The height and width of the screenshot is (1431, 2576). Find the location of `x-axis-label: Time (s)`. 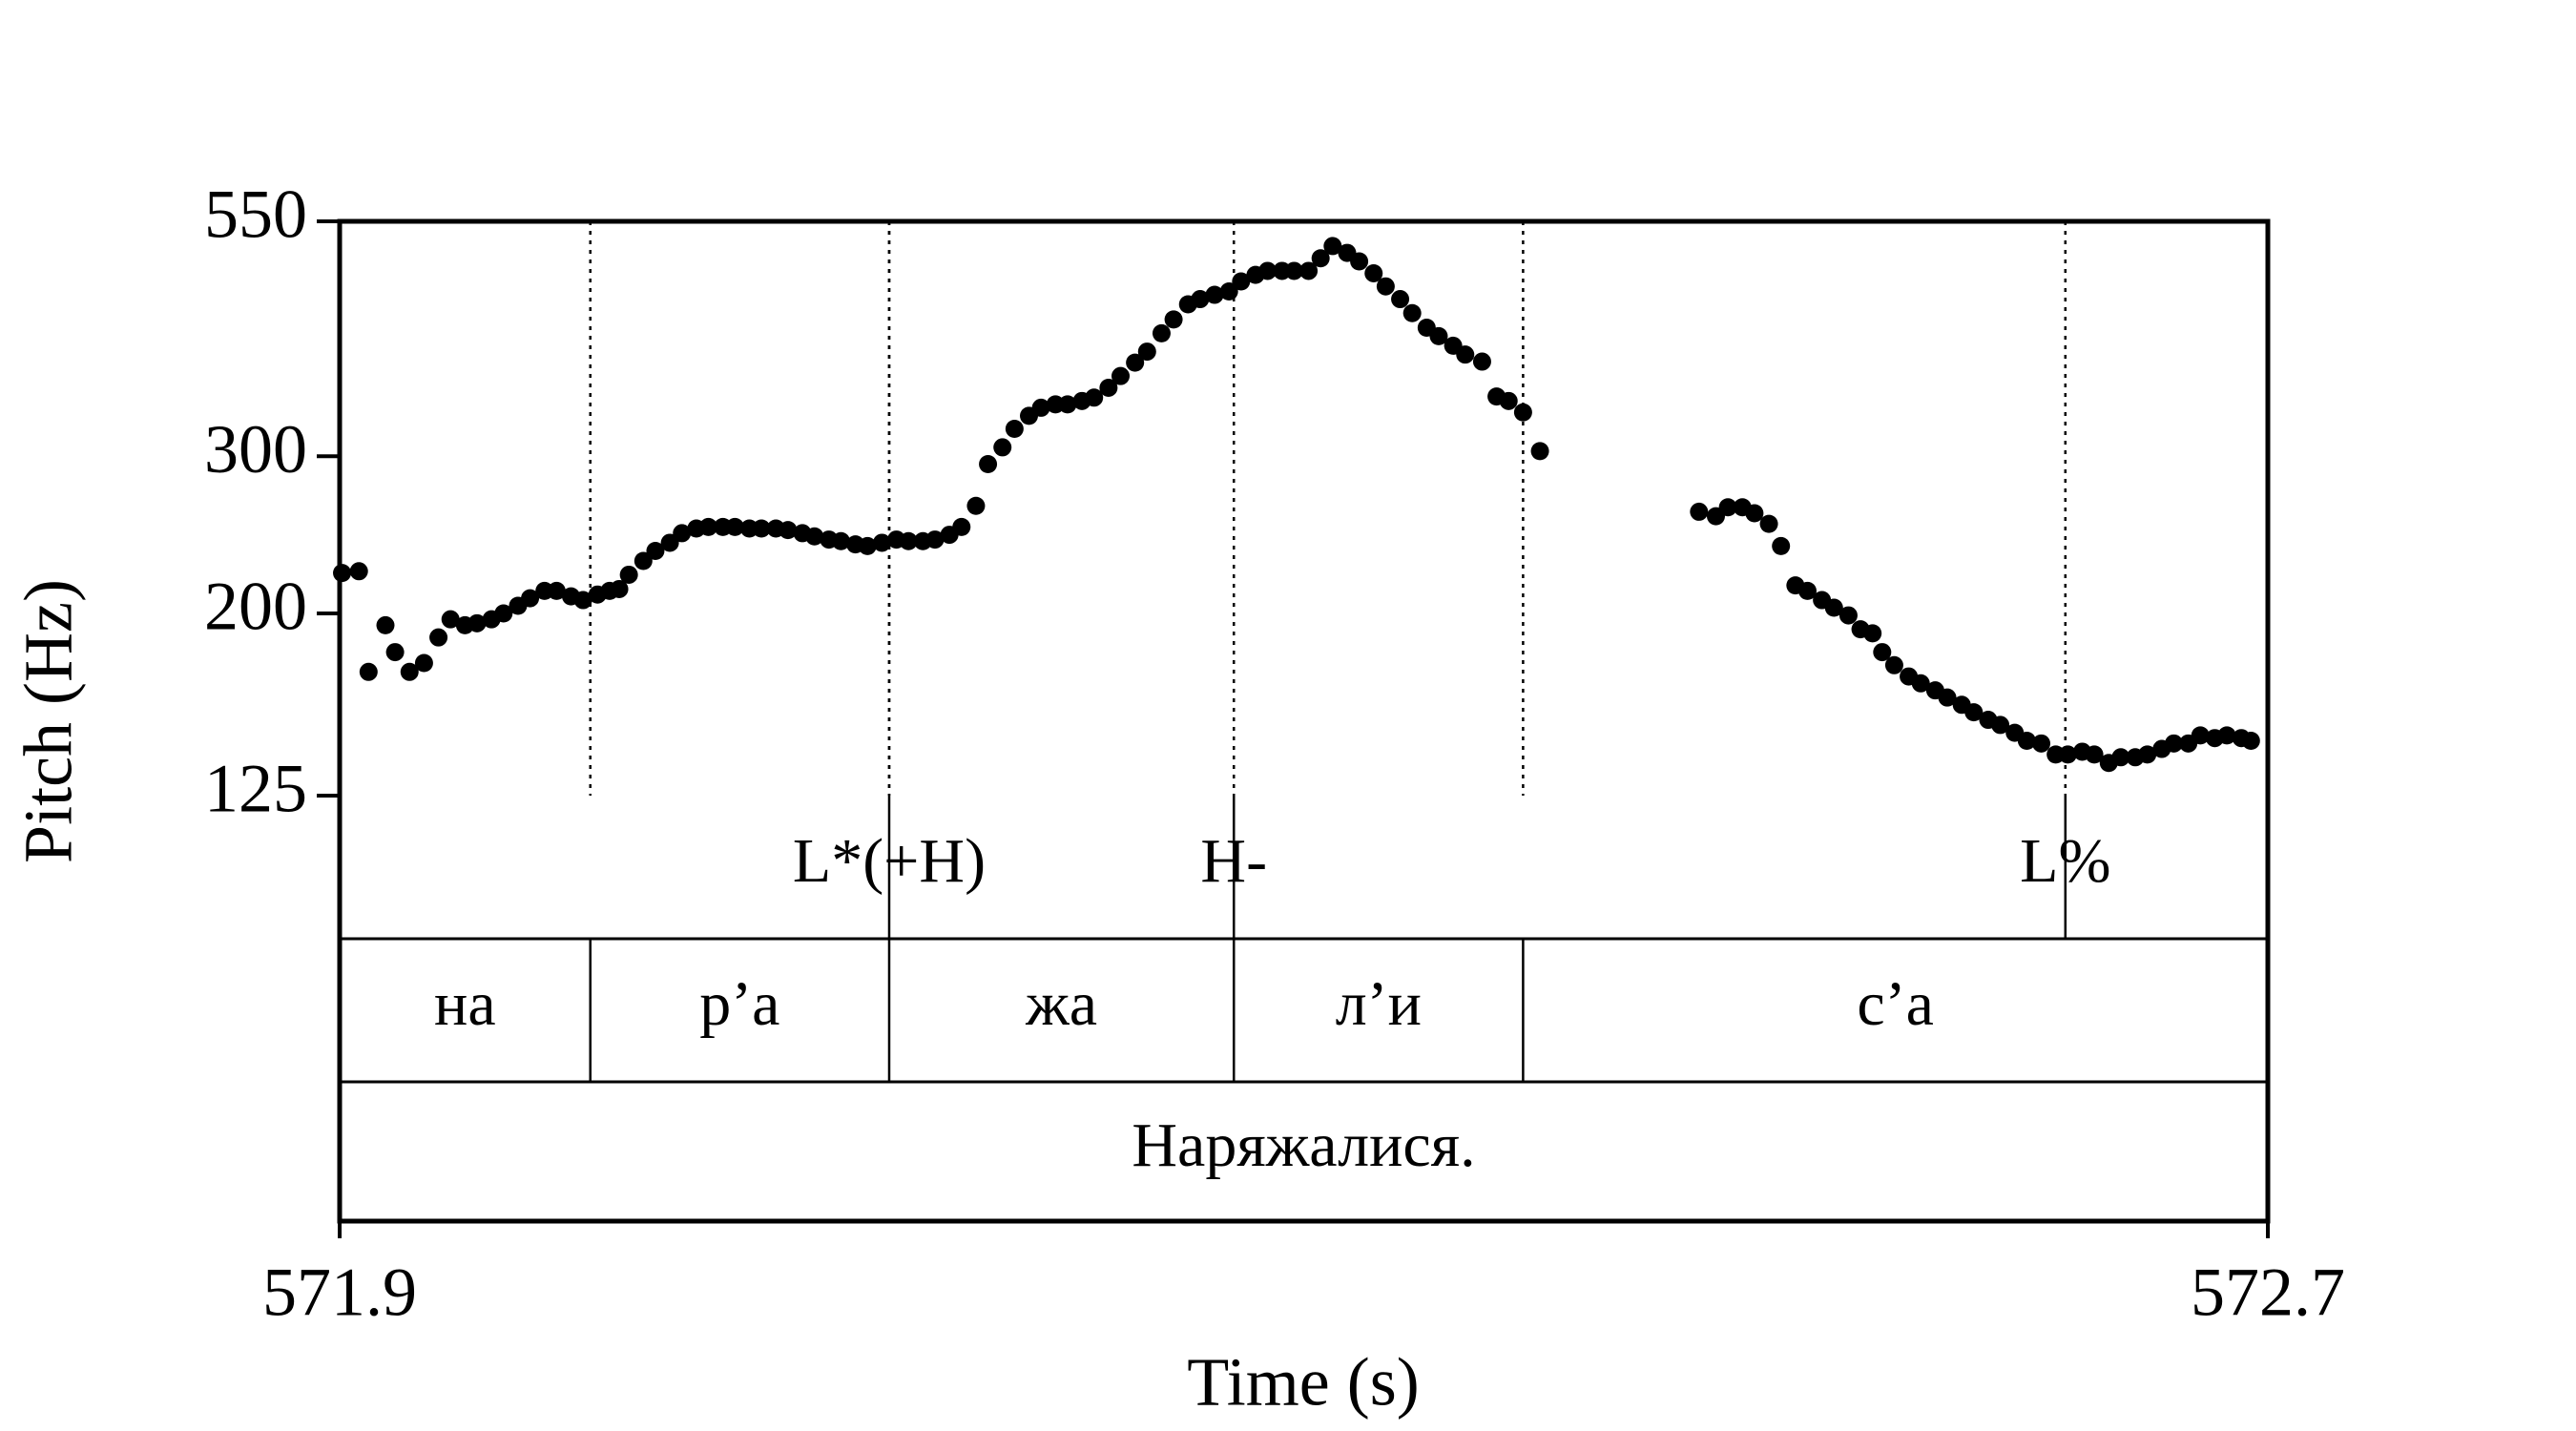

x-axis-label: Time (s) is located at coordinates (1303, 1382).